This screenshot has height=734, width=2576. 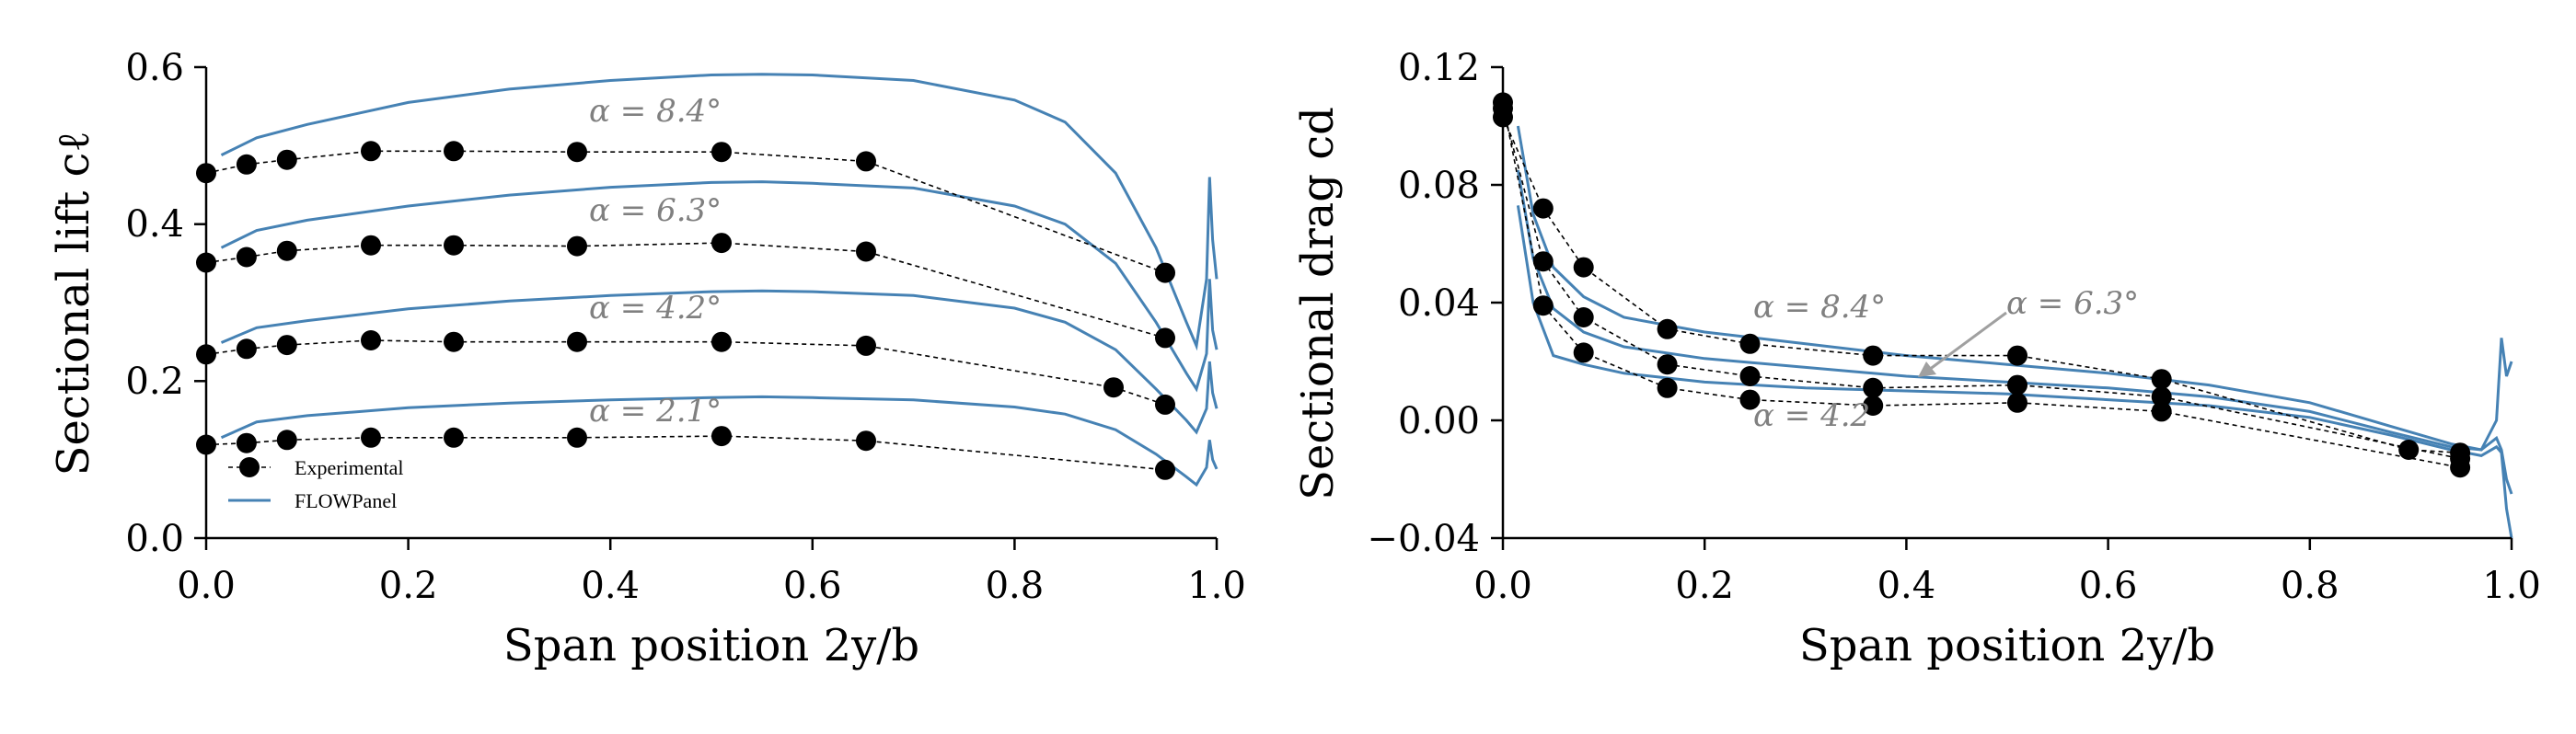 What do you see at coordinates (2072, 303) in the screenshot?
I see `drag-annotation-alpha-6.3: α = 6.3°` at bounding box center [2072, 303].